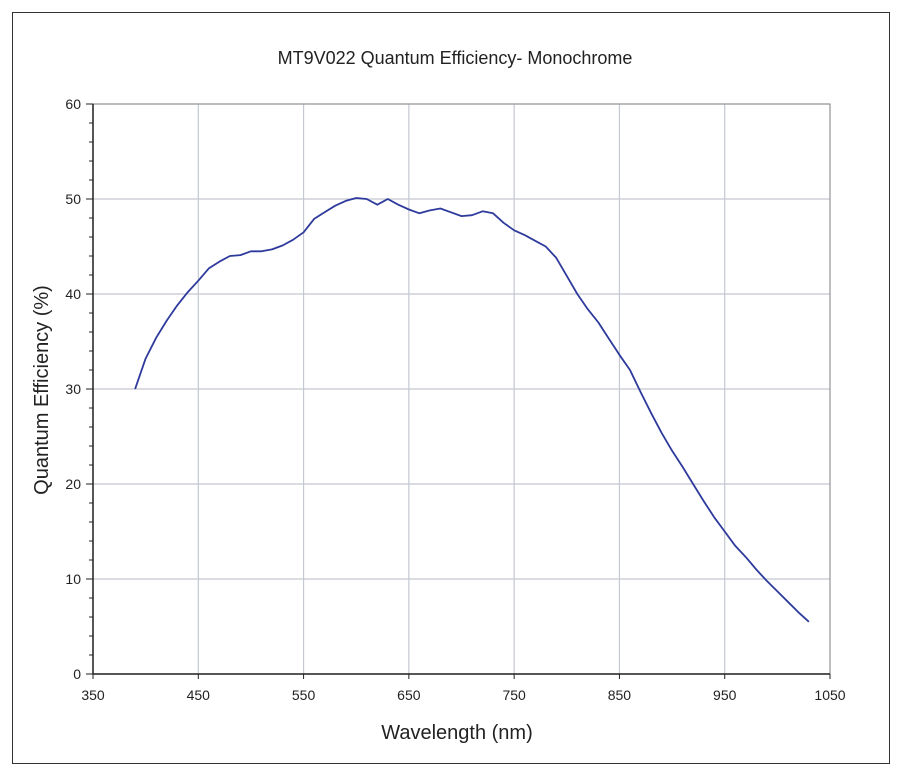  Describe the element at coordinates (73, 484) in the screenshot. I see `y-tick-label: 20` at that location.